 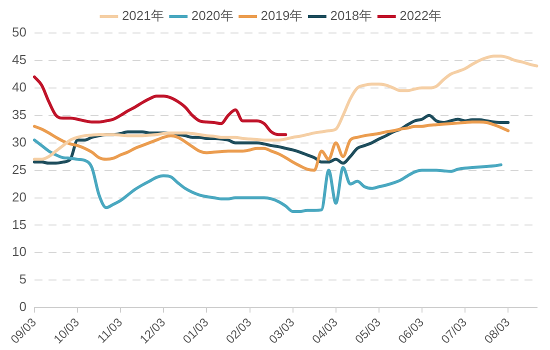 I want to click on legend-label: 2020年, so click(x=212, y=16).